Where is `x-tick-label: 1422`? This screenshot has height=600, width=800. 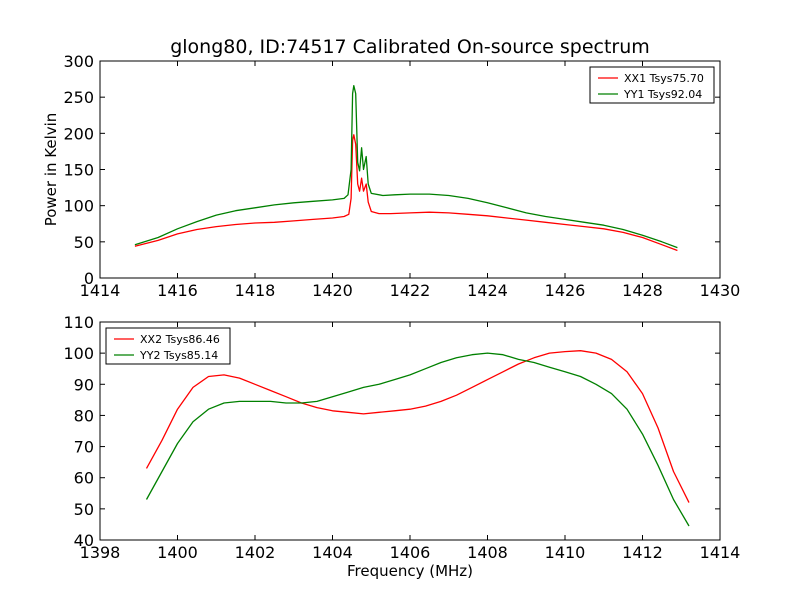 x-tick-label: 1422 is located at coordinates (410, 290).